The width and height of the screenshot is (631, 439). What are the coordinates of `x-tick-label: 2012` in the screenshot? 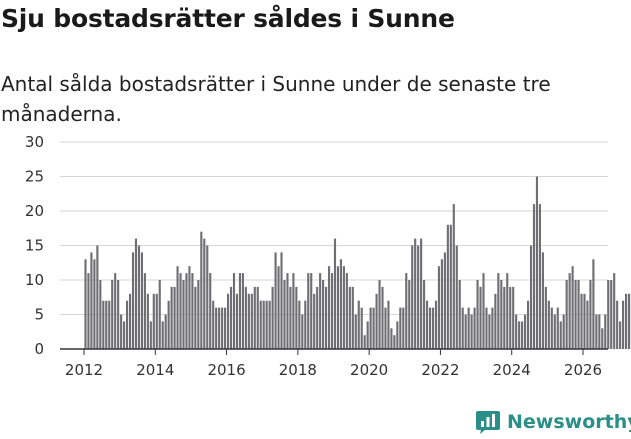 It's located at (84, 370).